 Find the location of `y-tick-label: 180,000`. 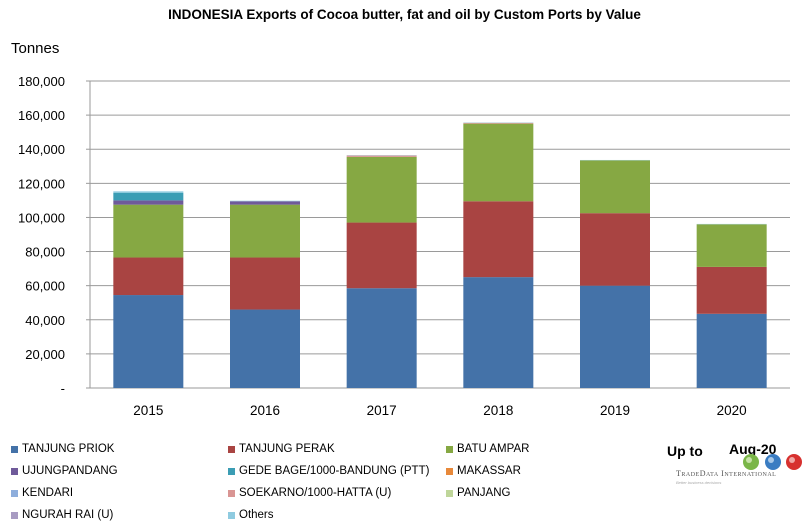

y-tick-label: 180,000 is located at coordinates (41, 81).